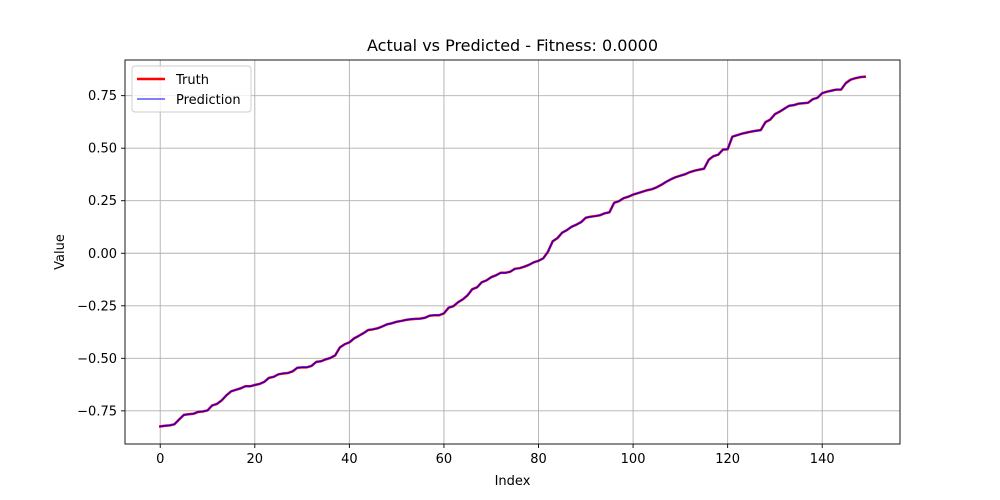 The width and height of the screenshot is (1000, 500). I want to click on x-tick-label: 100, so click(633, 459).